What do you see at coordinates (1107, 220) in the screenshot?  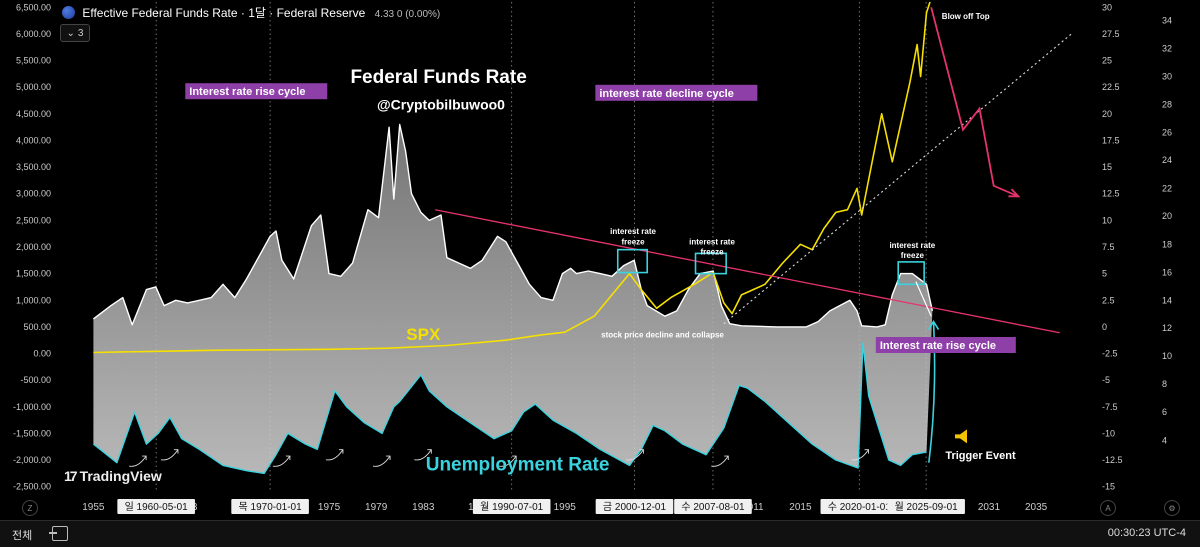 I see `right-tick-label-1: 10` at bounding box center [1107, 220].